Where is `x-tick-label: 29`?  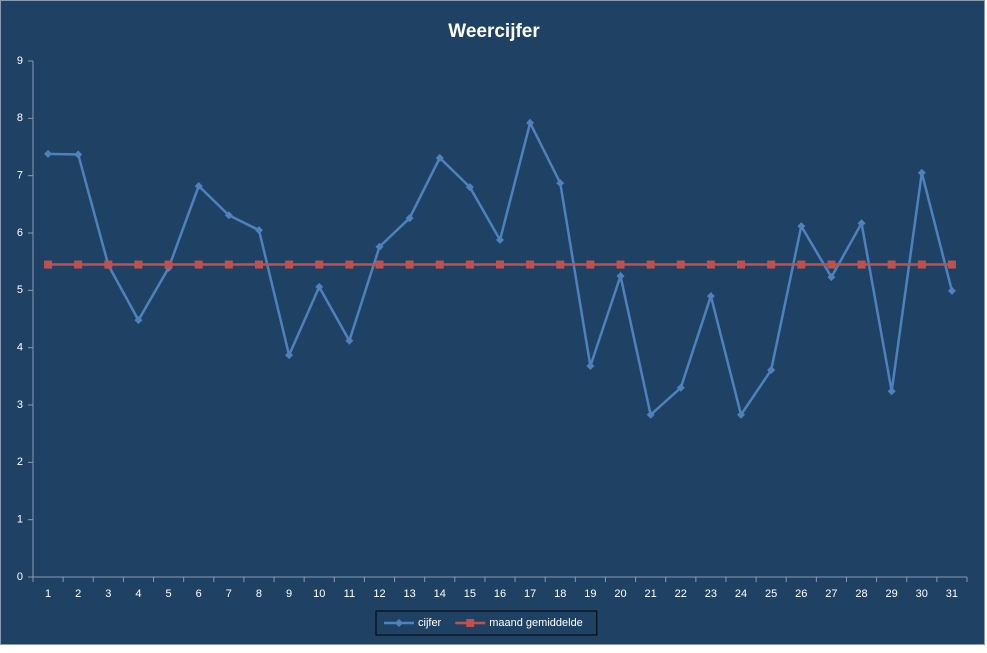
x-tick-label: 29 is located at coordinates (892, 594).